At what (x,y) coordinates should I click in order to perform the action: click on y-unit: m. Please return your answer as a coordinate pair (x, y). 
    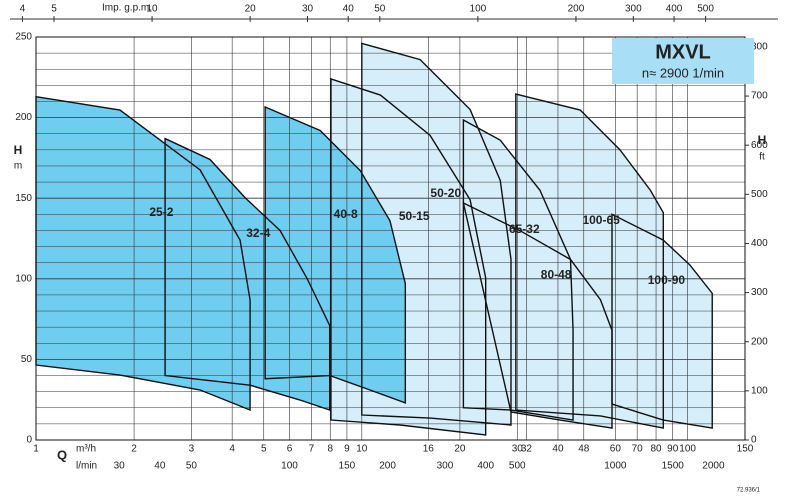
    Looking at the image, I should click on (18, 166).